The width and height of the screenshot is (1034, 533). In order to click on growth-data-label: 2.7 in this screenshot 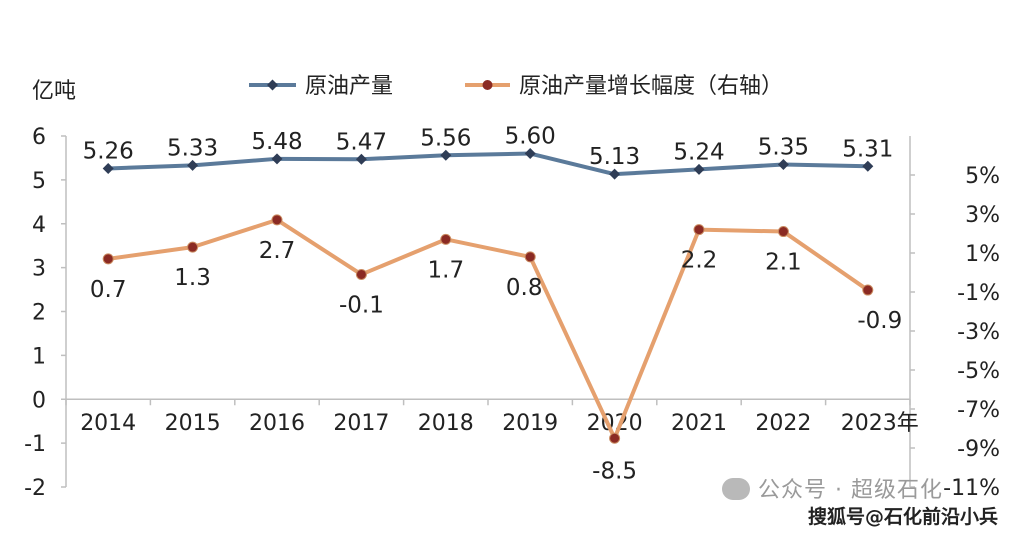, I will do `click(277, 251)`.